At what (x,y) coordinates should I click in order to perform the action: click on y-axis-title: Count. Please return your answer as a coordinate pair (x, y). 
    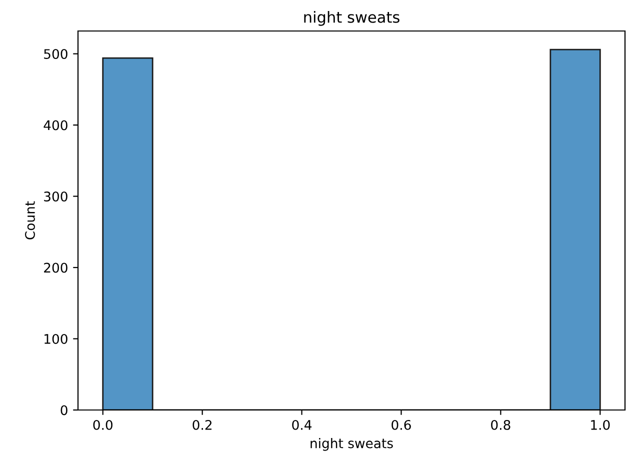
    Looking at the image, I should click on (30, 220).